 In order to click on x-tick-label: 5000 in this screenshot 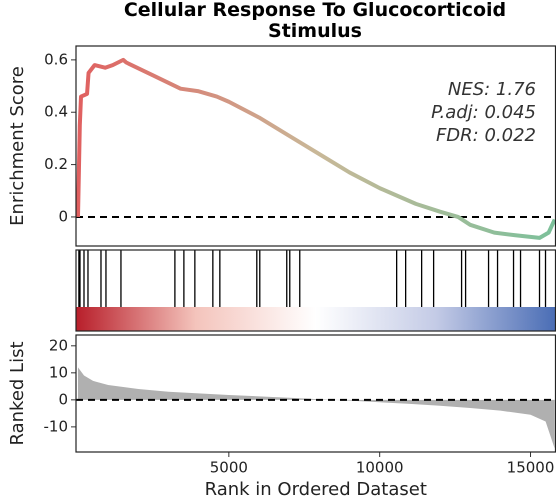, I will do `click(229, 468)`.